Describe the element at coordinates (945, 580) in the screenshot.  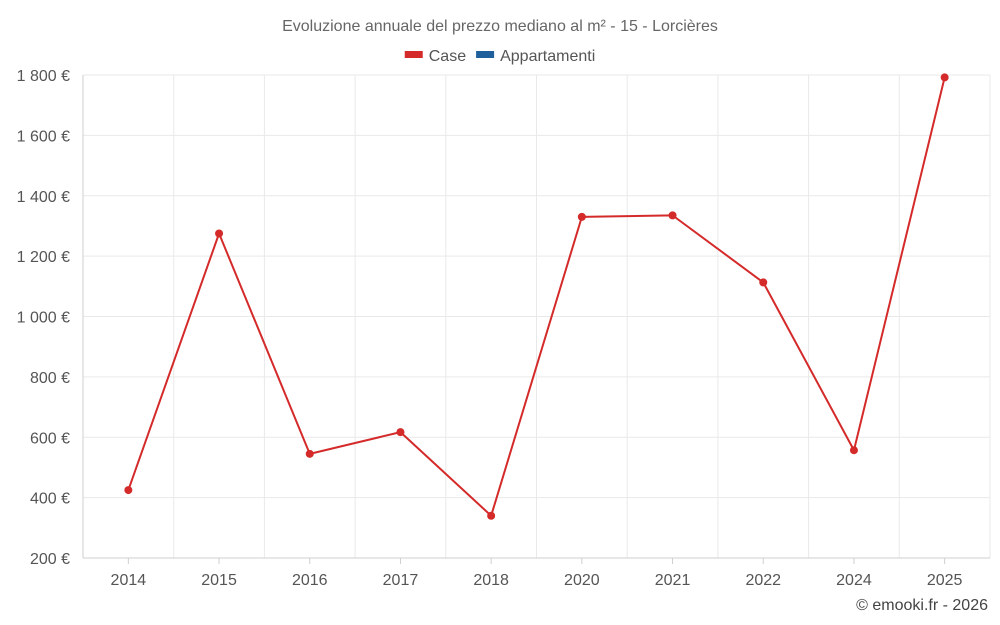
I see `x-tick-label: 2025` at that location.